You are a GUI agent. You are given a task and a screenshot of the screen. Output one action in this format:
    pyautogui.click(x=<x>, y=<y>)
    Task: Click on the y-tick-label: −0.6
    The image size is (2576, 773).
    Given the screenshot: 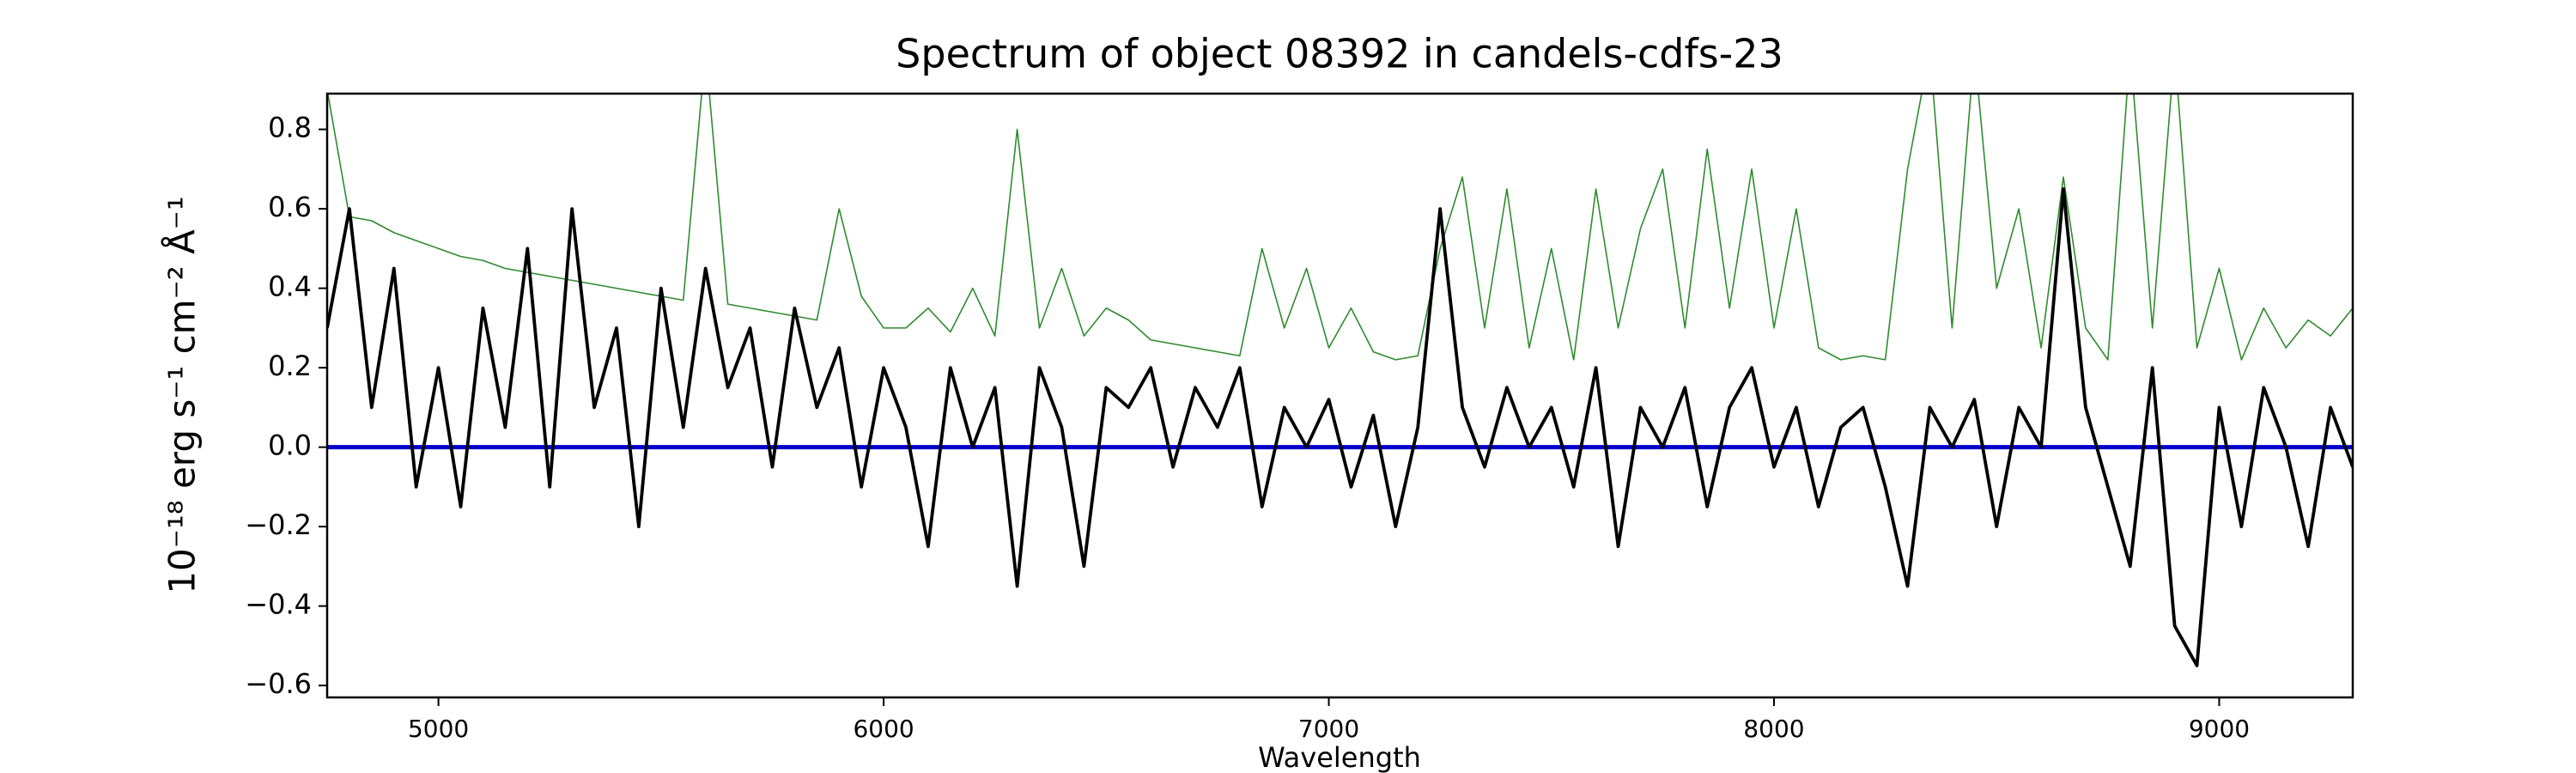 What is the action you would take?
    pyautogui.click(x=279, y=683)
    